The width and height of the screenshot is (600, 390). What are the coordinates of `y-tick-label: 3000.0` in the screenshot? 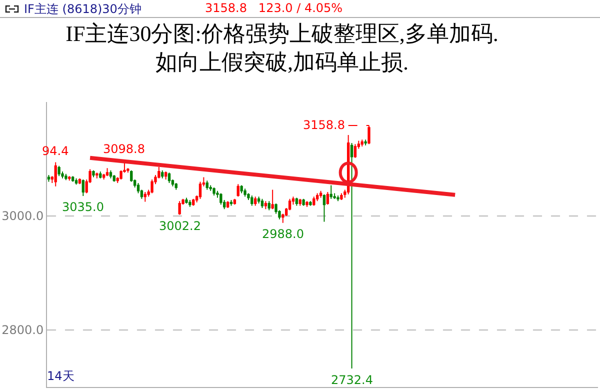 It's located at (23, 216).